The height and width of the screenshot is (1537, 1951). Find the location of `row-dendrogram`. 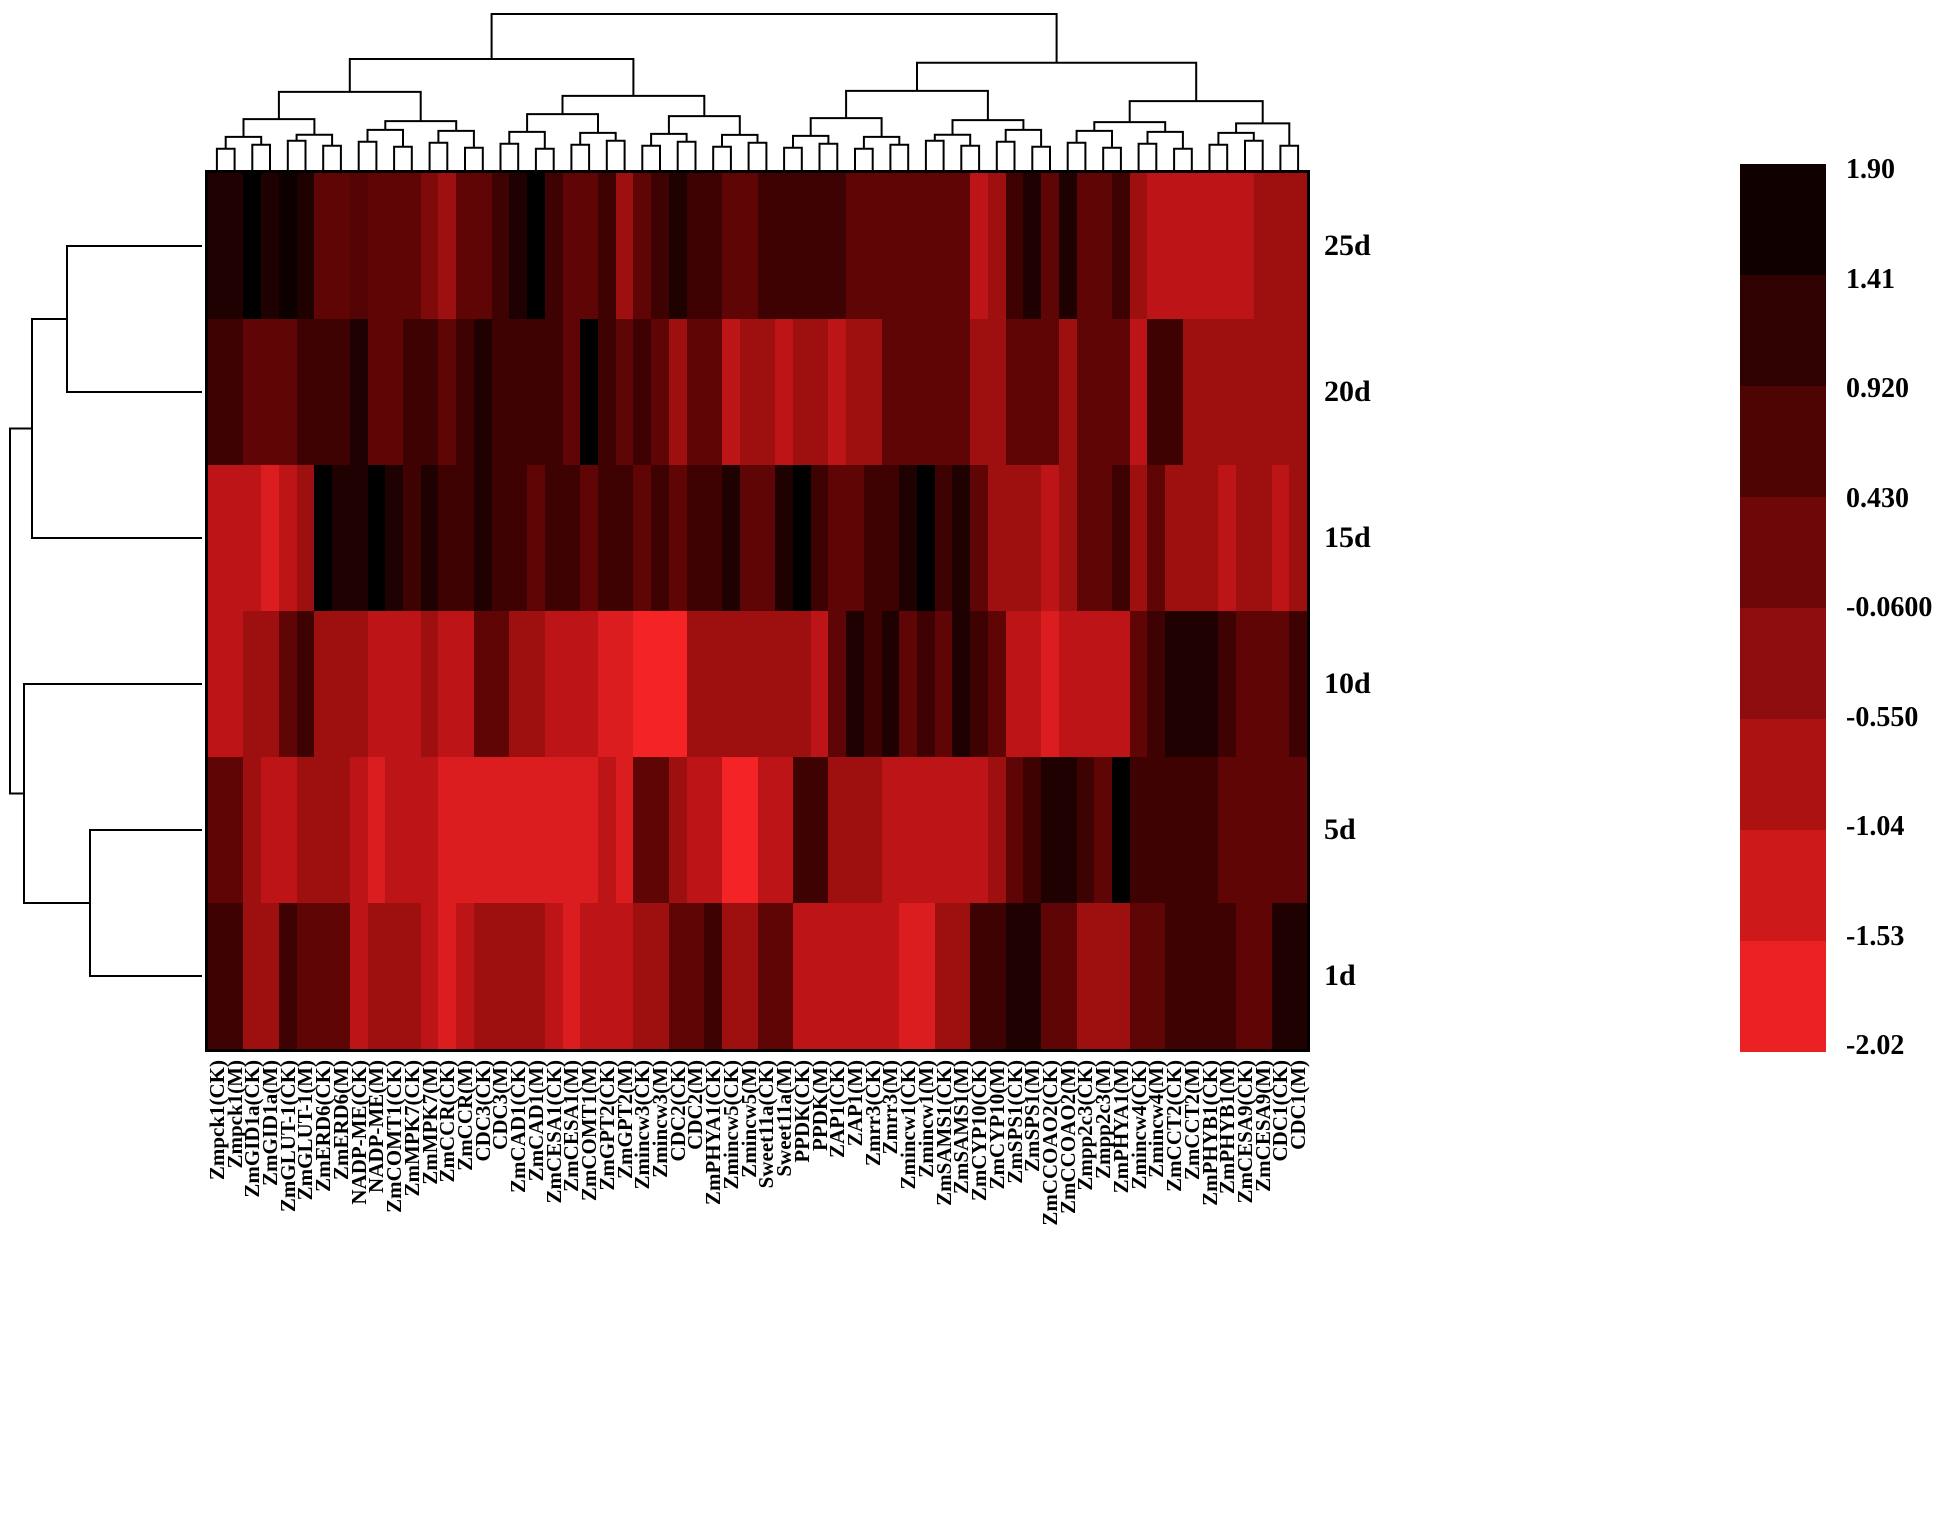

row-dendrogram is located at coordinates (105, 611).